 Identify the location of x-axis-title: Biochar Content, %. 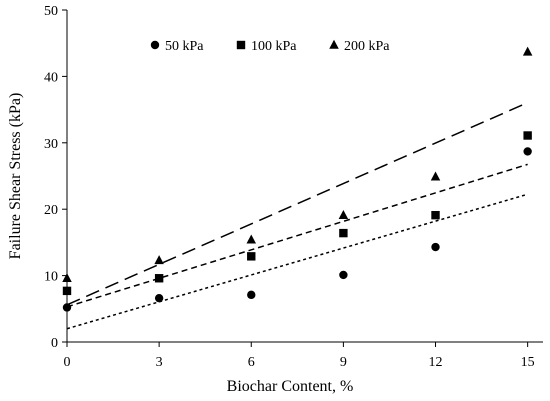
(290, 386).